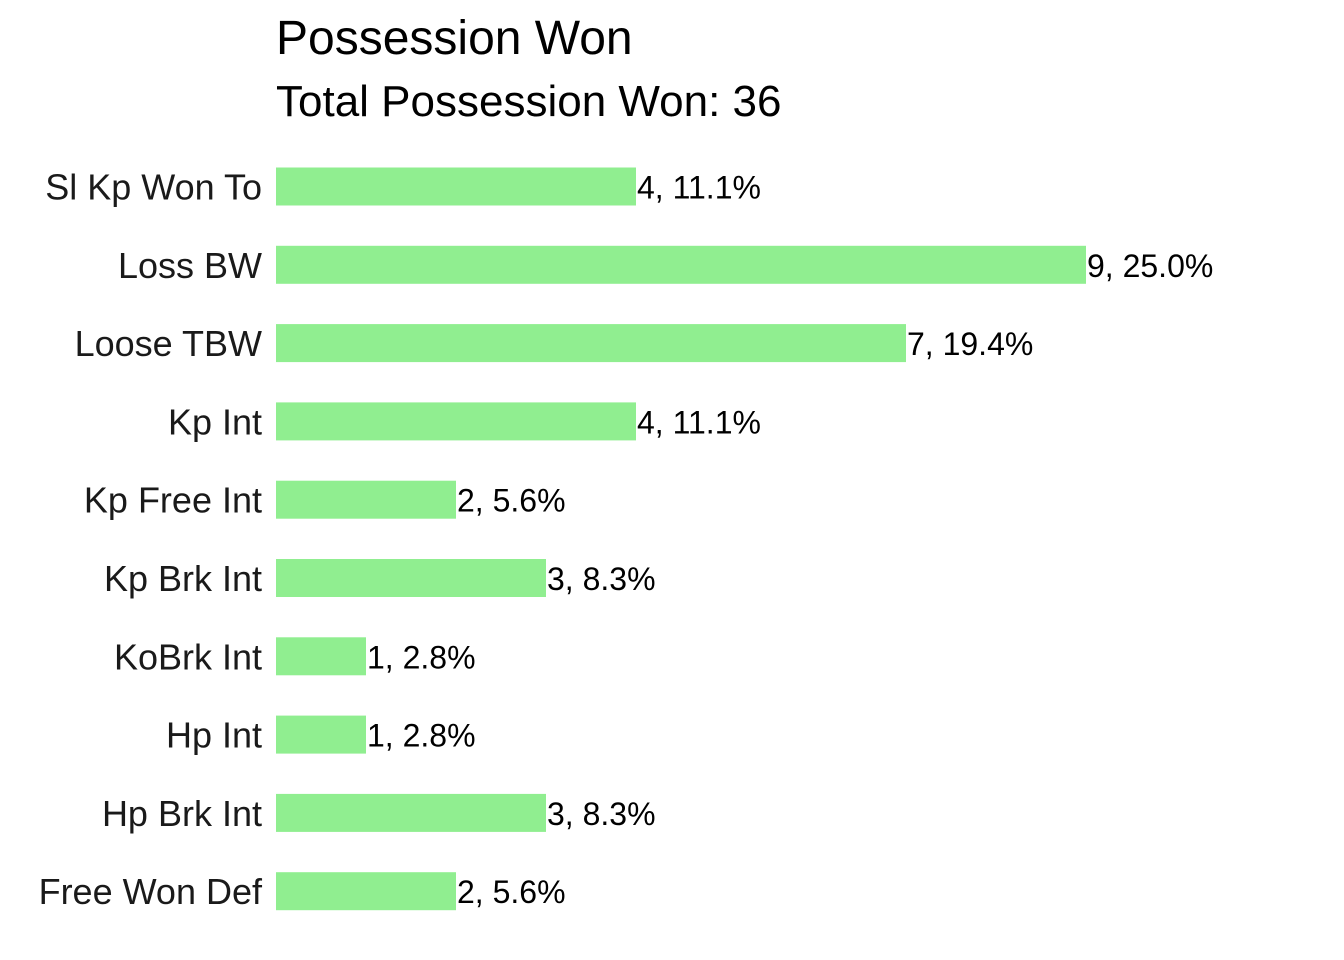 This screenshot has width=1344, height=960. What do you see at coordinates (421, 657) in the screenshot?
I see `data-label-6: 1, 2.8%` at bounding box center [421, 657].